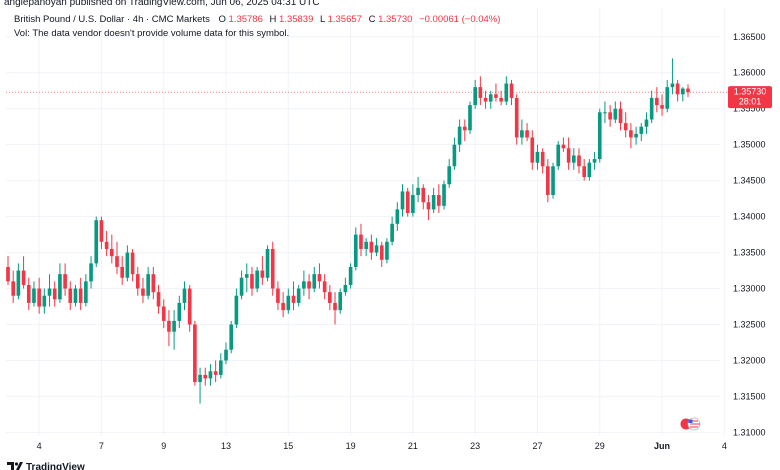  Describe the element at coordinates (408, 446) in the screenshot. I see `time-axis: 47913151921232729Jun46` at that location.